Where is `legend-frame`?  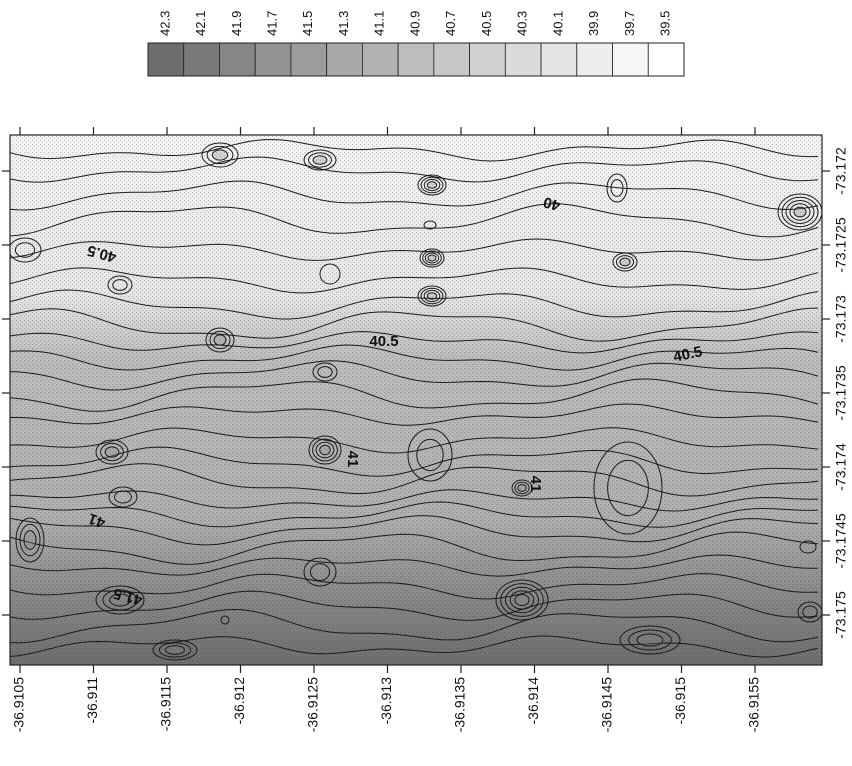
legend-frame is located at coordinates (416, 59).